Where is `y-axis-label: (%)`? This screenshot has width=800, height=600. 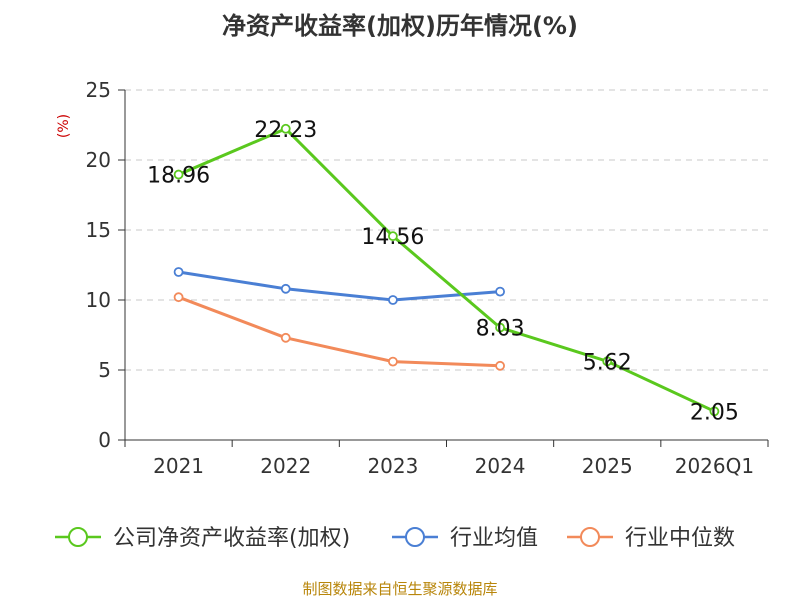 y-axis-label: (%) is located at coordinates (64, 126).